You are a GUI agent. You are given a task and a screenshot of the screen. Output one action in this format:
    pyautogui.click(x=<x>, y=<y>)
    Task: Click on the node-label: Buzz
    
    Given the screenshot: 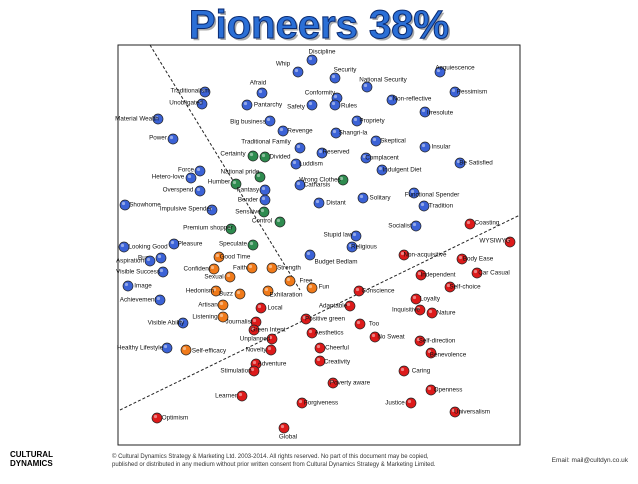 What is the action you would take?
    pyautogui.click(x=226, y=294)
    